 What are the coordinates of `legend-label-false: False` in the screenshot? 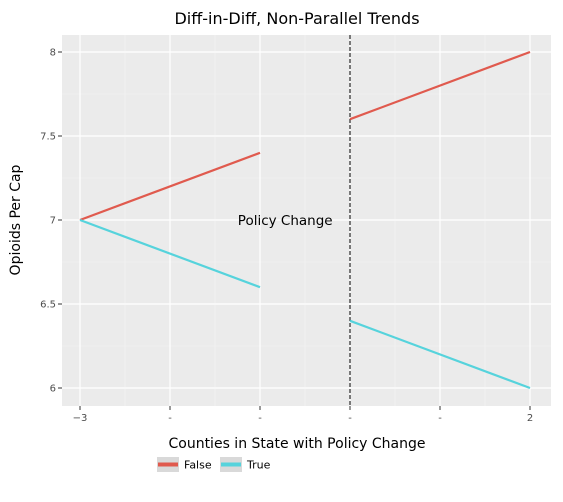 It's located at (198, 465).